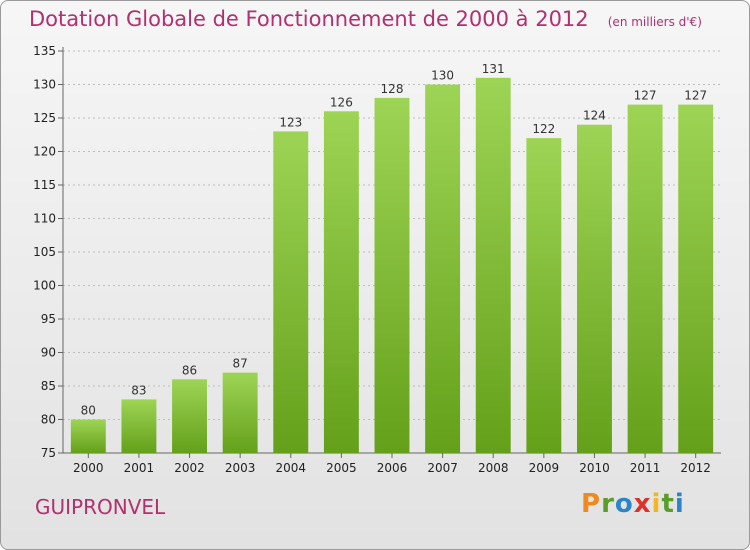 The image size is (750, 550). What do you see at coordinates (493, 468) in the screenshot?
I see `x-tick-label-2008: 2008` at bounding box center [493, 468].